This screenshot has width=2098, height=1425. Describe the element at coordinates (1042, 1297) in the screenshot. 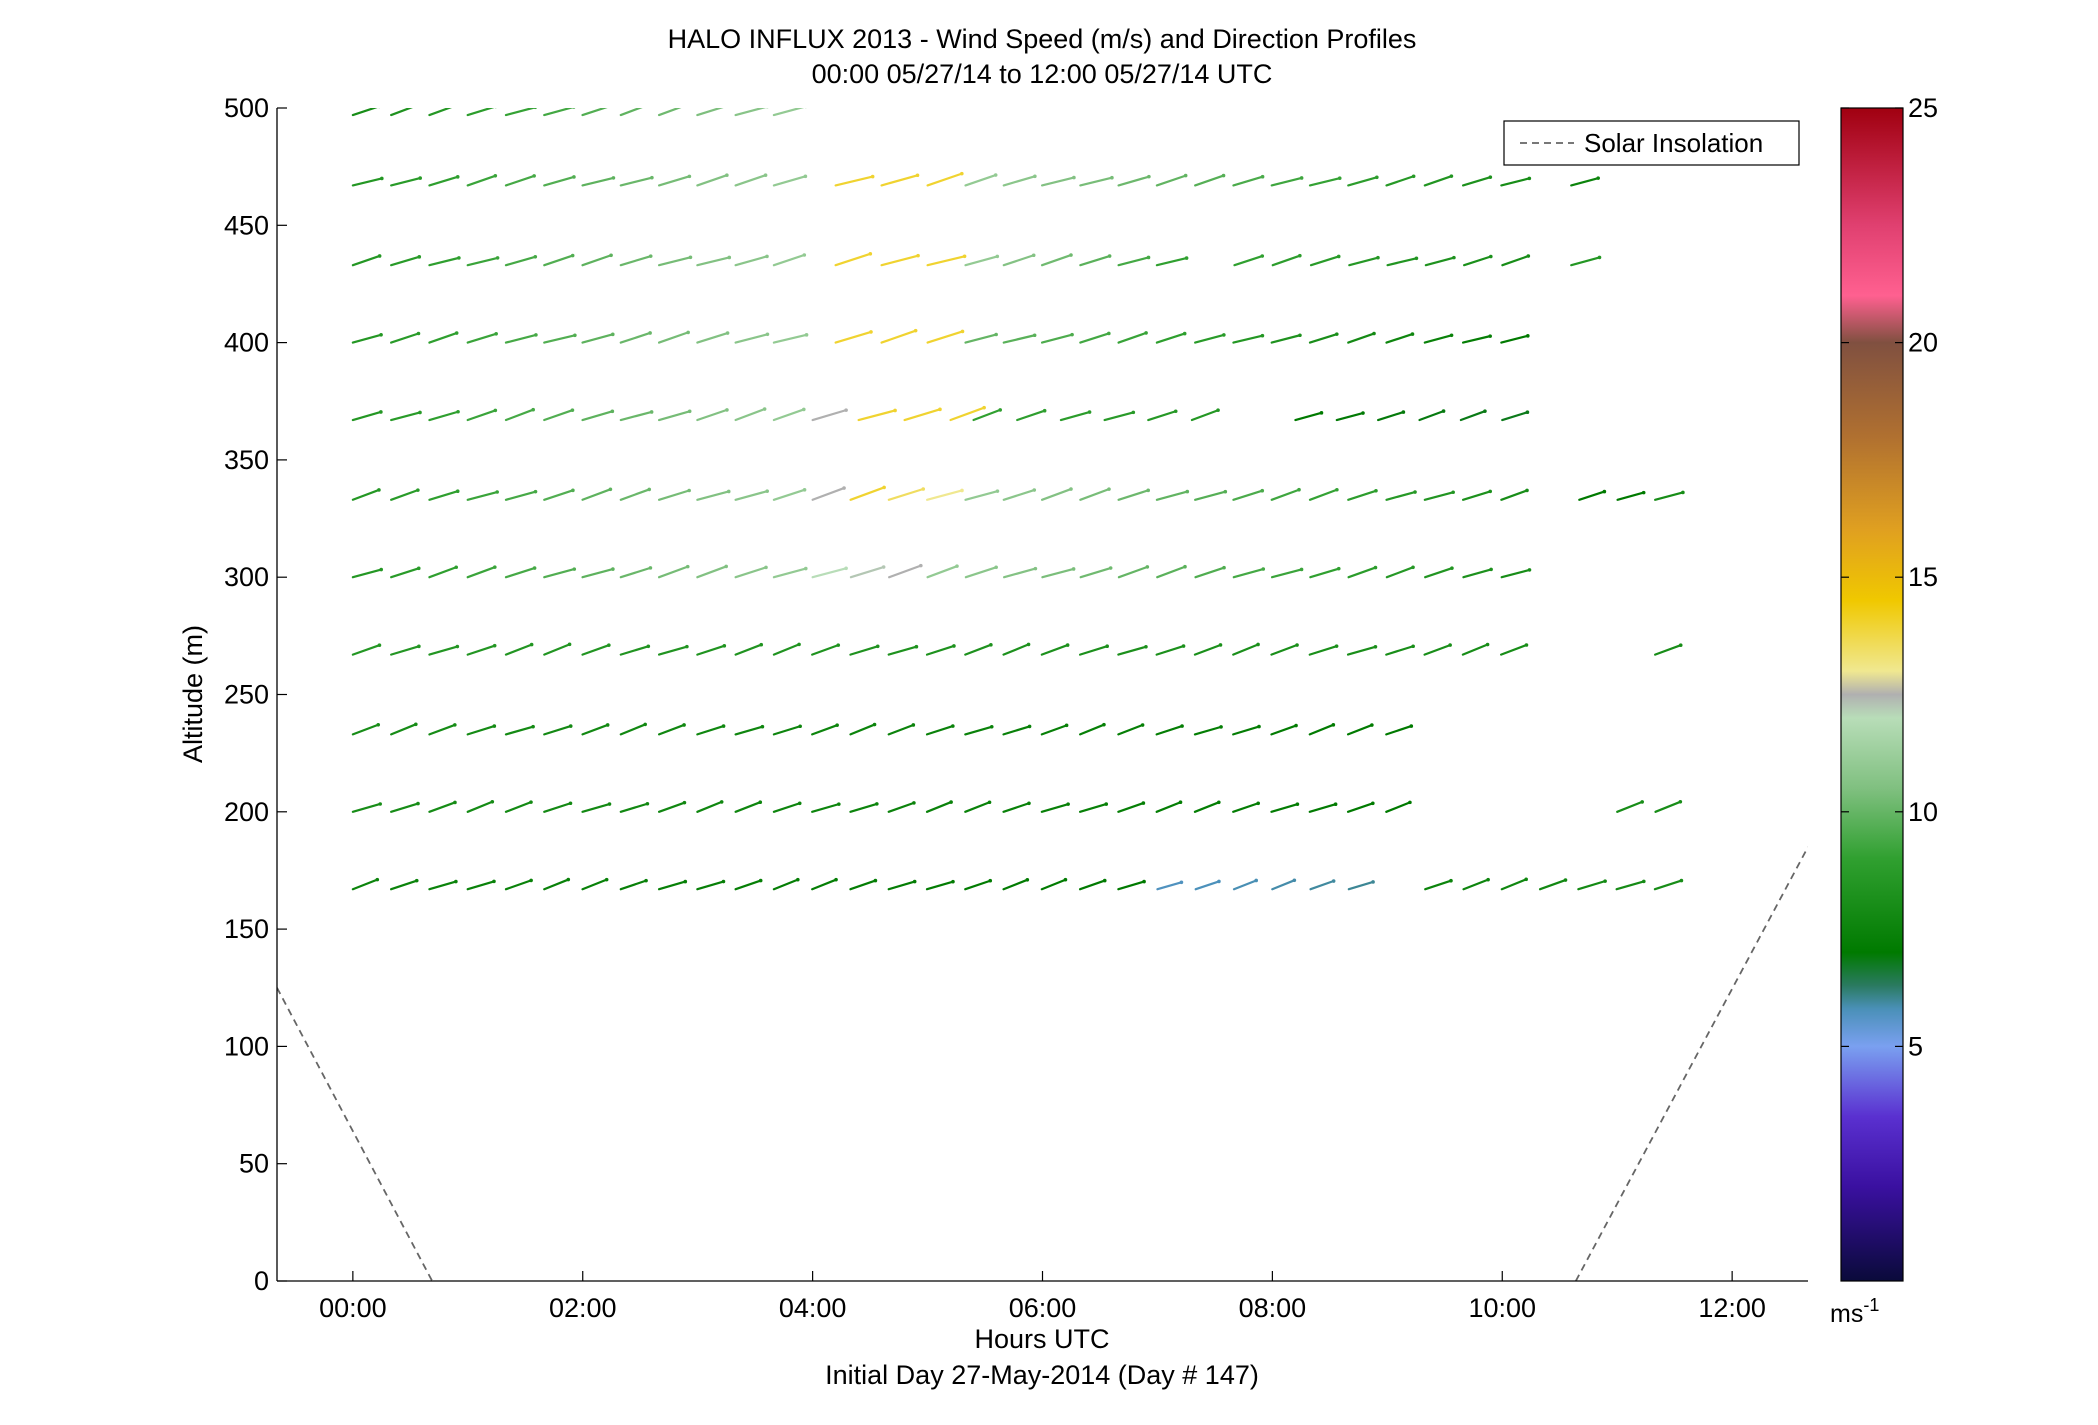

I see `x-axis-ticks: 00:00 02:00 04:00 06:00 08:00 10:00 12:00` at that location.